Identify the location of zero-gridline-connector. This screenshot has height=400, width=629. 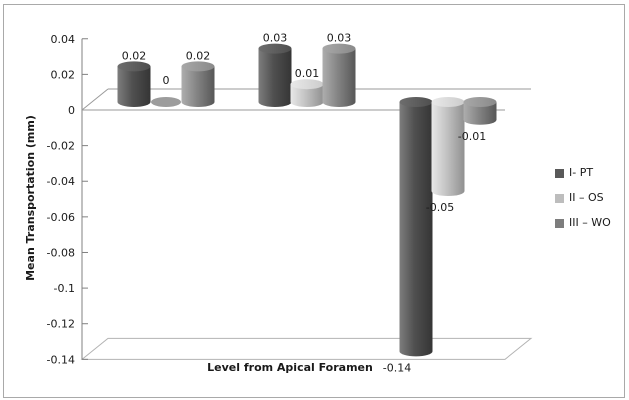
(95, 99).